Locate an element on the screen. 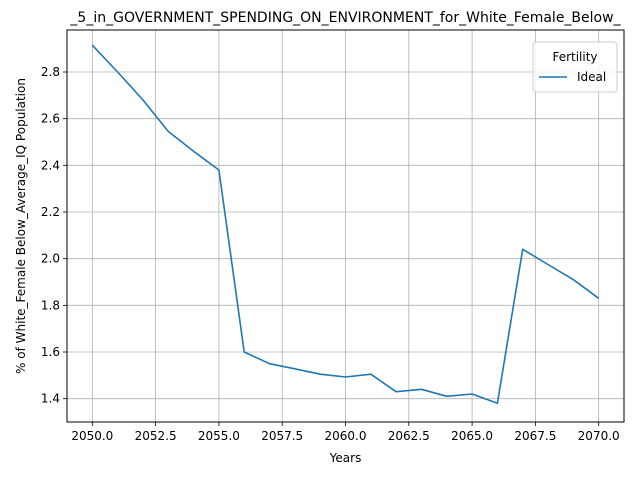 The width and height of the screenshot is (640, 480). y-tick-label: 1.6 is located at coordinates (50, 352).